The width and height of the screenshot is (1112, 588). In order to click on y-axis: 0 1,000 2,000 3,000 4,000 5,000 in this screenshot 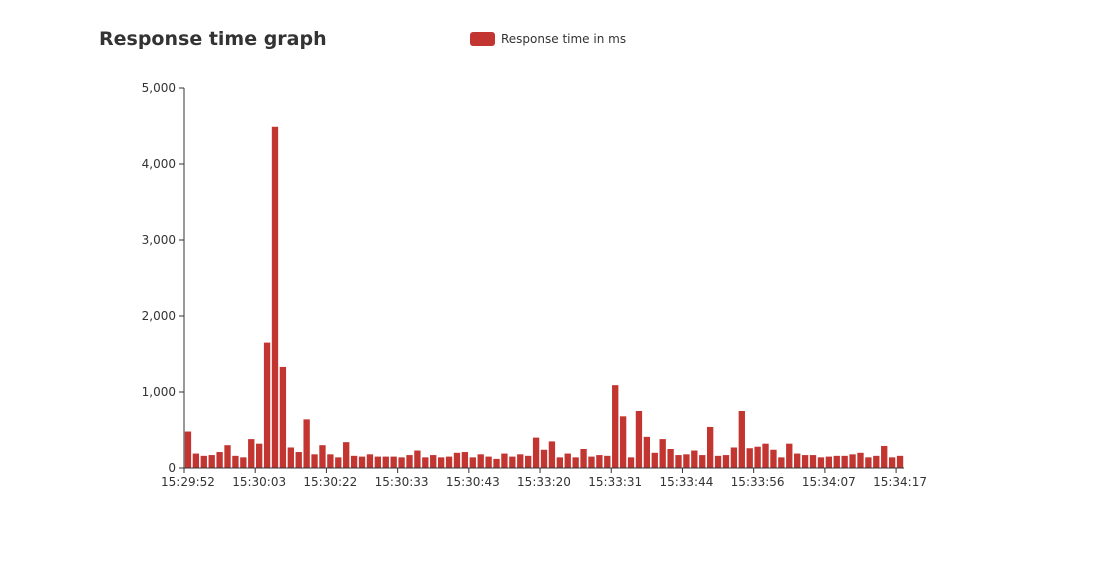, I will do `click(163, 278)`.